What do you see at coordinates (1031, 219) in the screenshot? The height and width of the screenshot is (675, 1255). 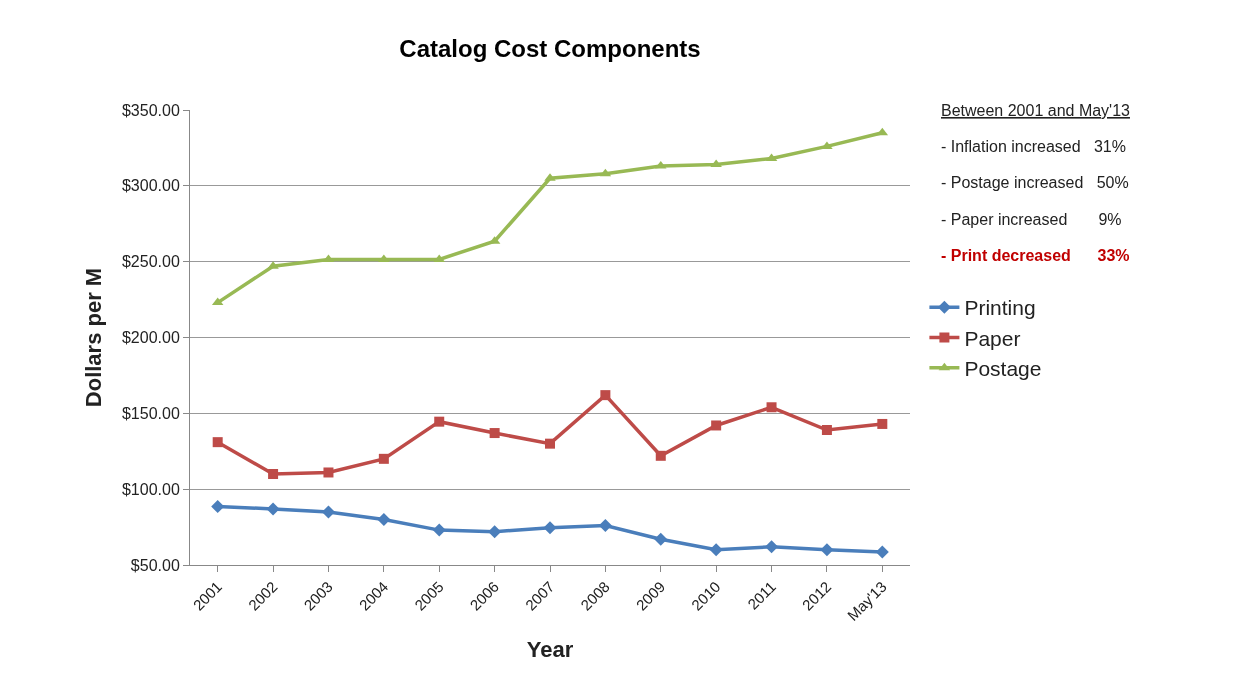 I see `text: - Paper increased 9%` at bounding box center [1031, 219].